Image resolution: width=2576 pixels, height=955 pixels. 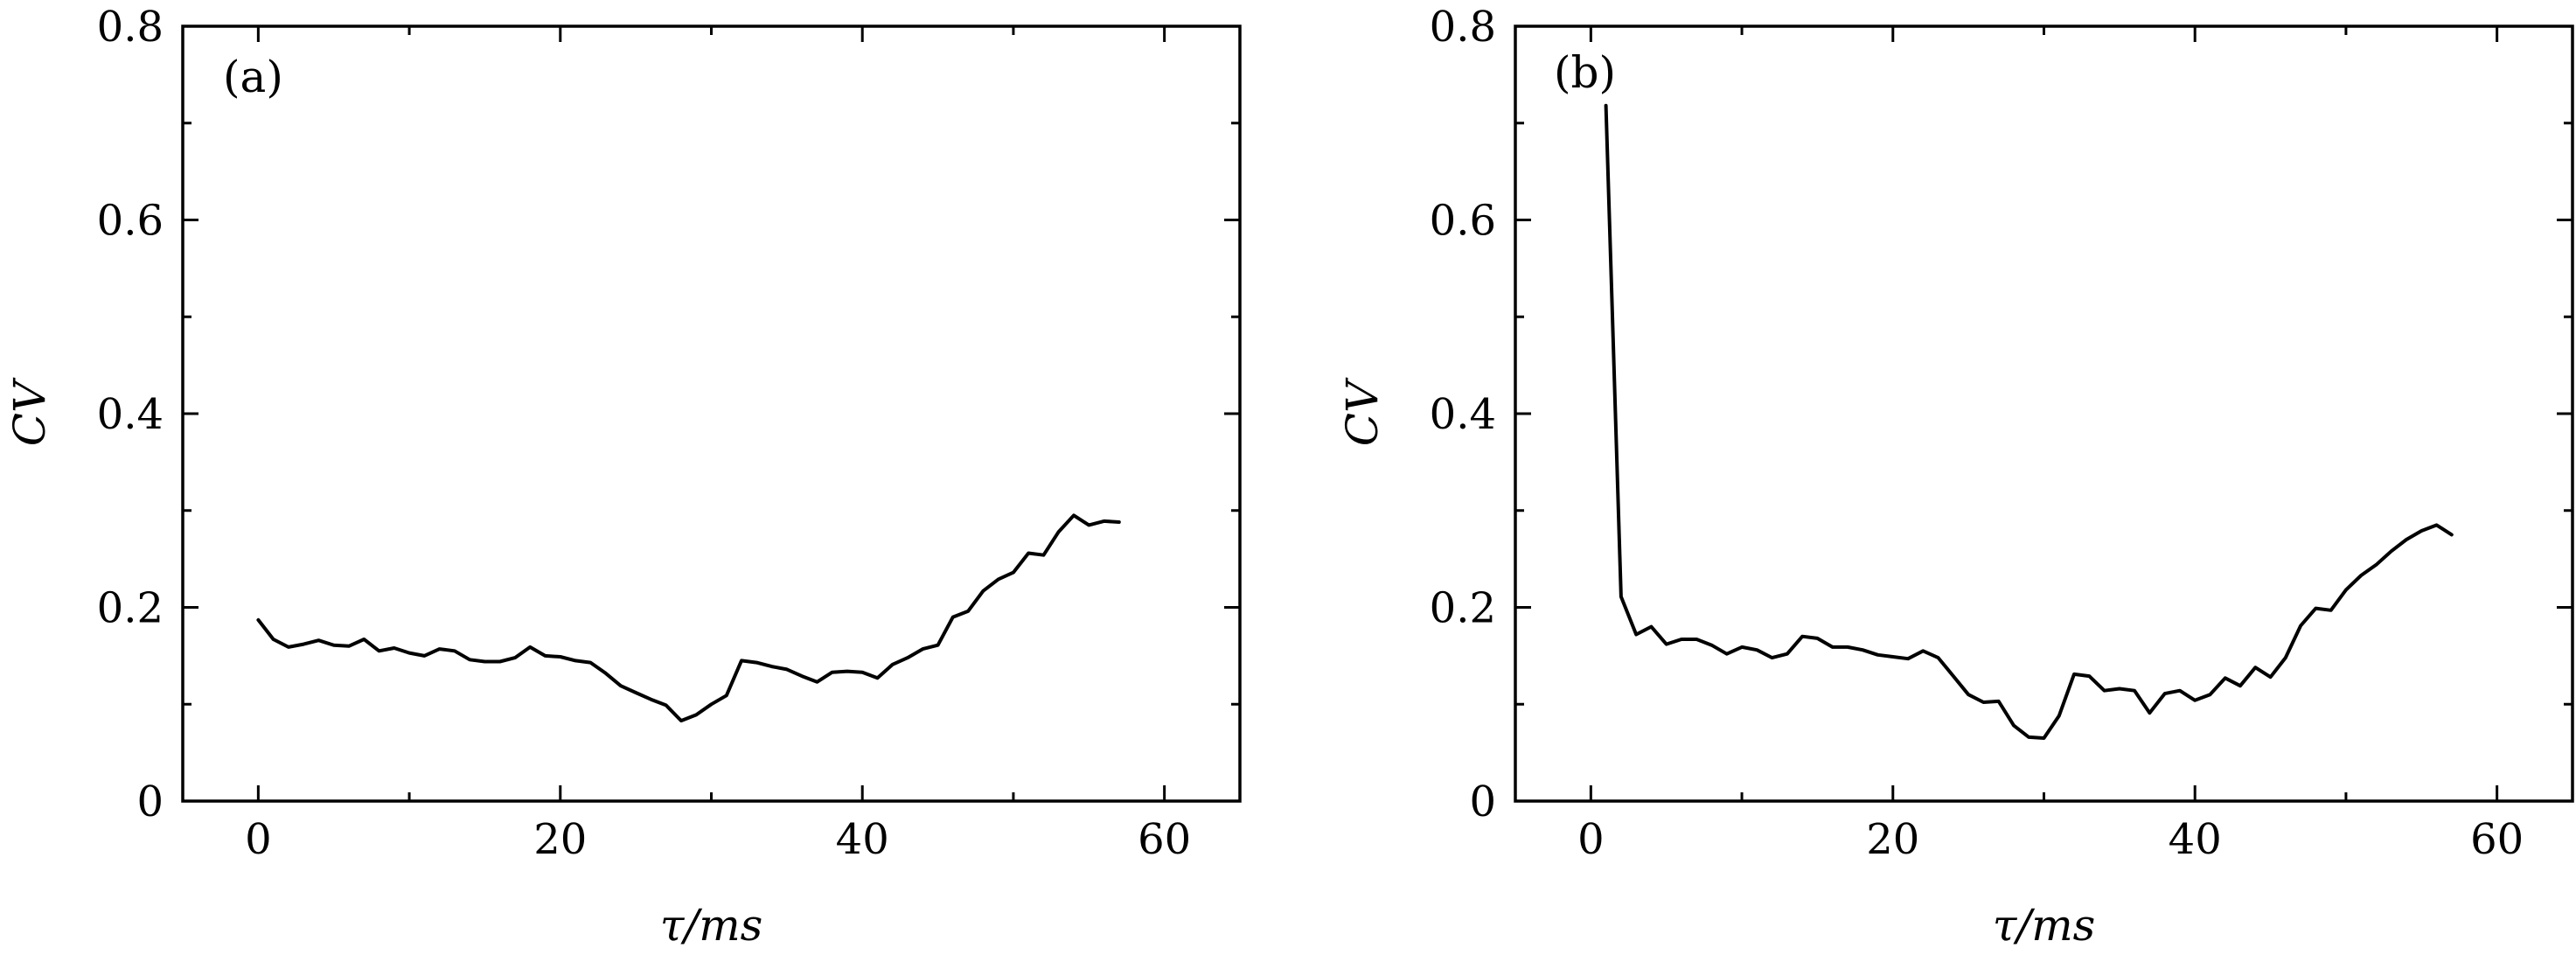 I want to click on panel-label: (a), so click(x=253, y=77).